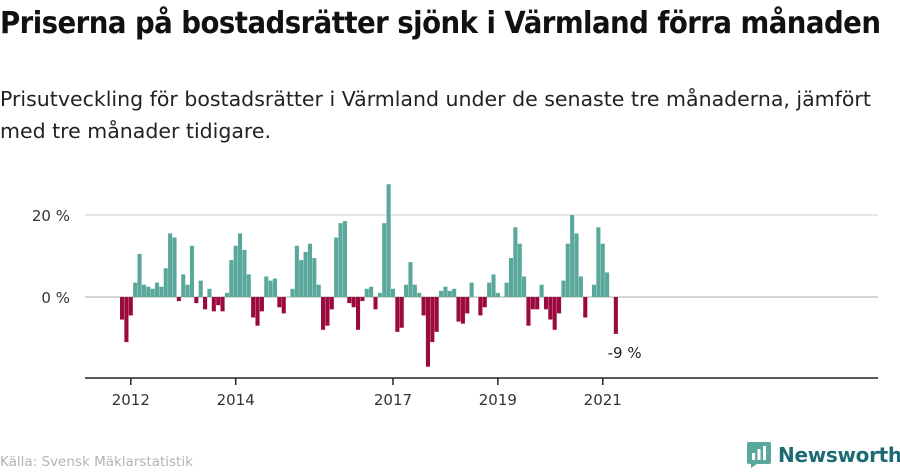 Image resolution: width=900 pixels, height=474 pixels. Describe the element at coordinates (839, 455) in the screenshot. I see `brand-name: Newsworthy` at that location.